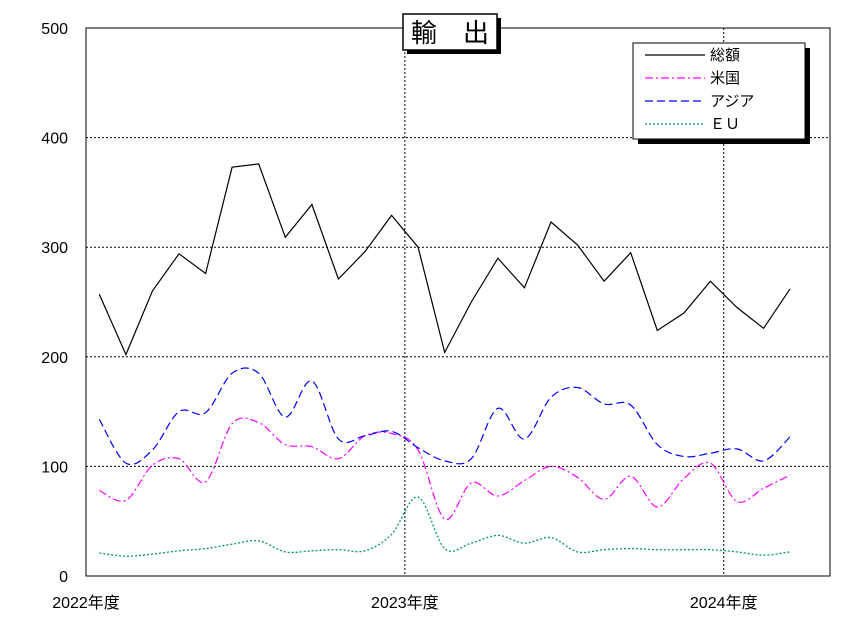 This screenshot has height=620, width=868. Describe the element at coordinates (54, 248) in the screenshot. I see `y-tick-label: 300` at that location.